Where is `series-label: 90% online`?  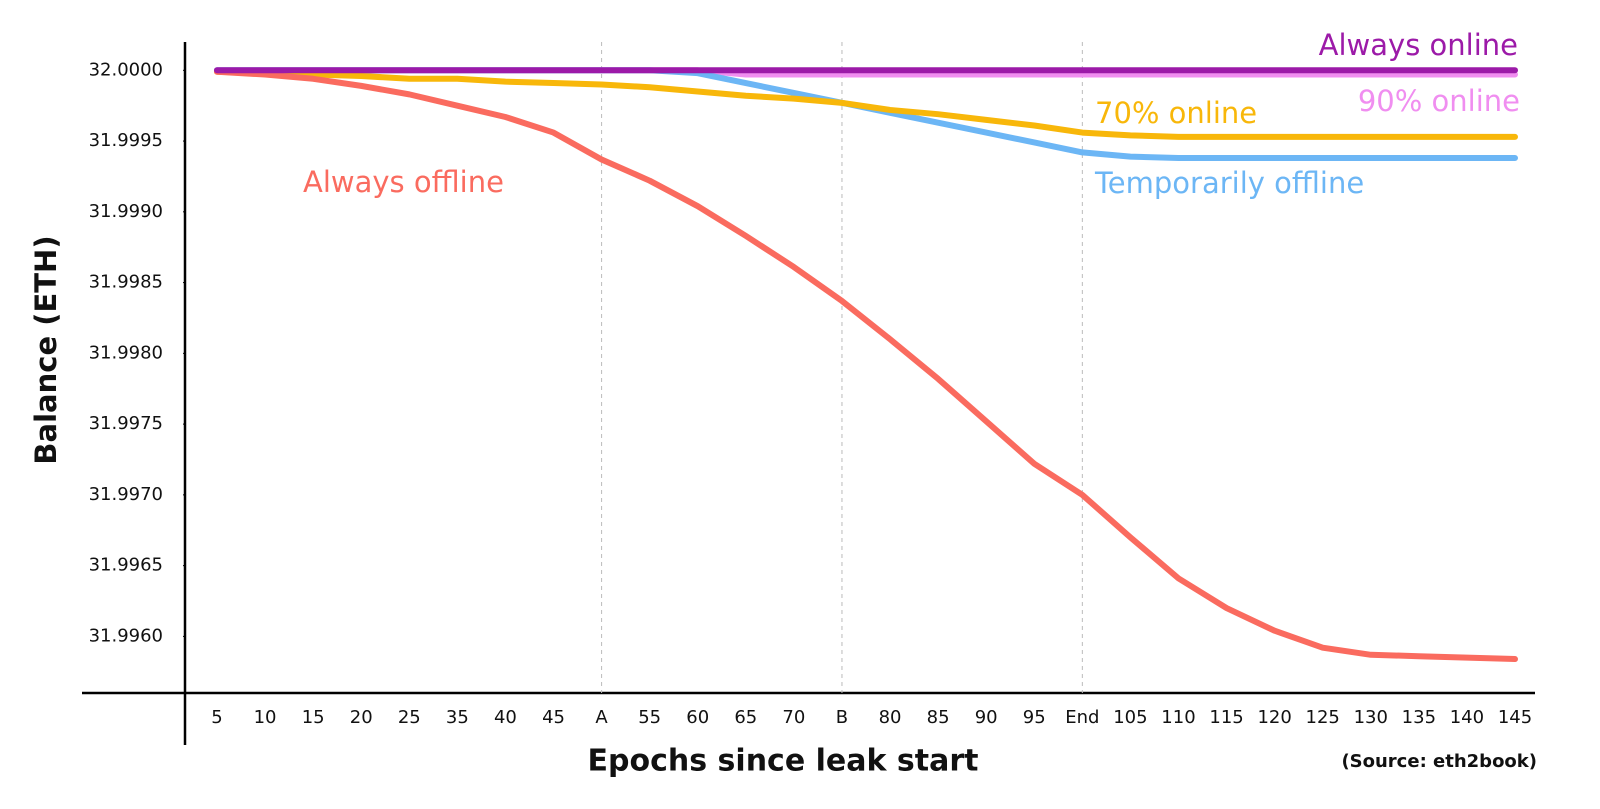
series-label: 90% online is located at coordinates (1439, 101).